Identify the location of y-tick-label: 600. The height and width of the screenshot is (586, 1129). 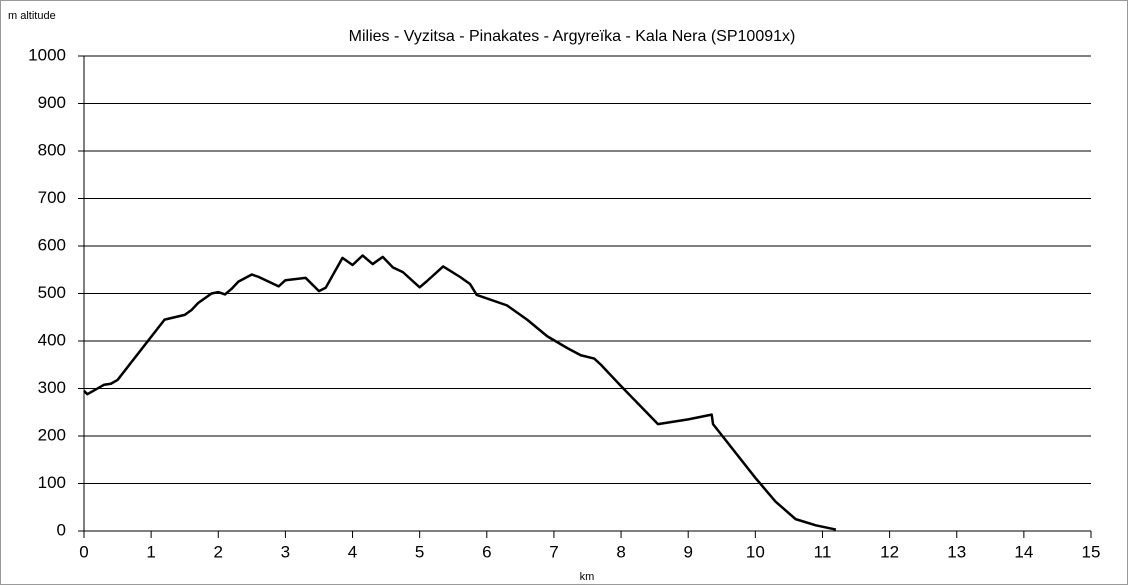
(52, 244).